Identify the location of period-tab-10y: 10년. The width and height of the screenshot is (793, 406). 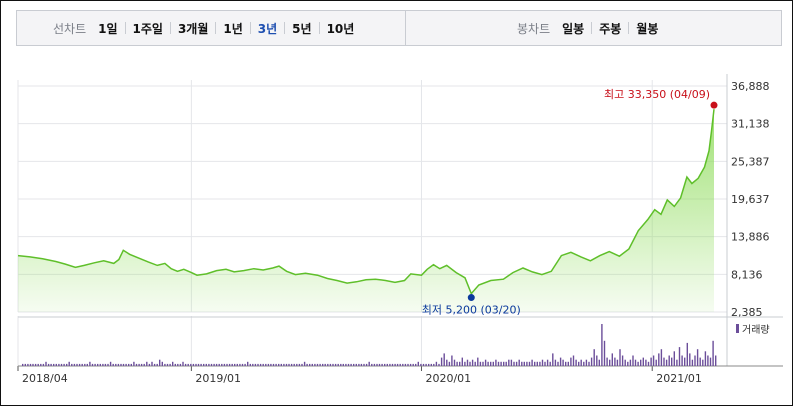
(340, 28).